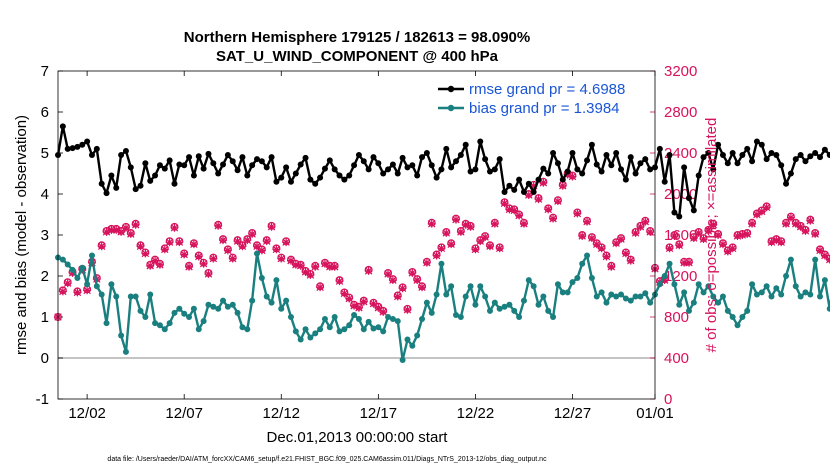 Image resolution: width=830 pixels, height=470 pixels. What do you see at coordinates (45, 112) in the screenshot?
I see `y-tick-label: 6` at bounding box center [45, 112].